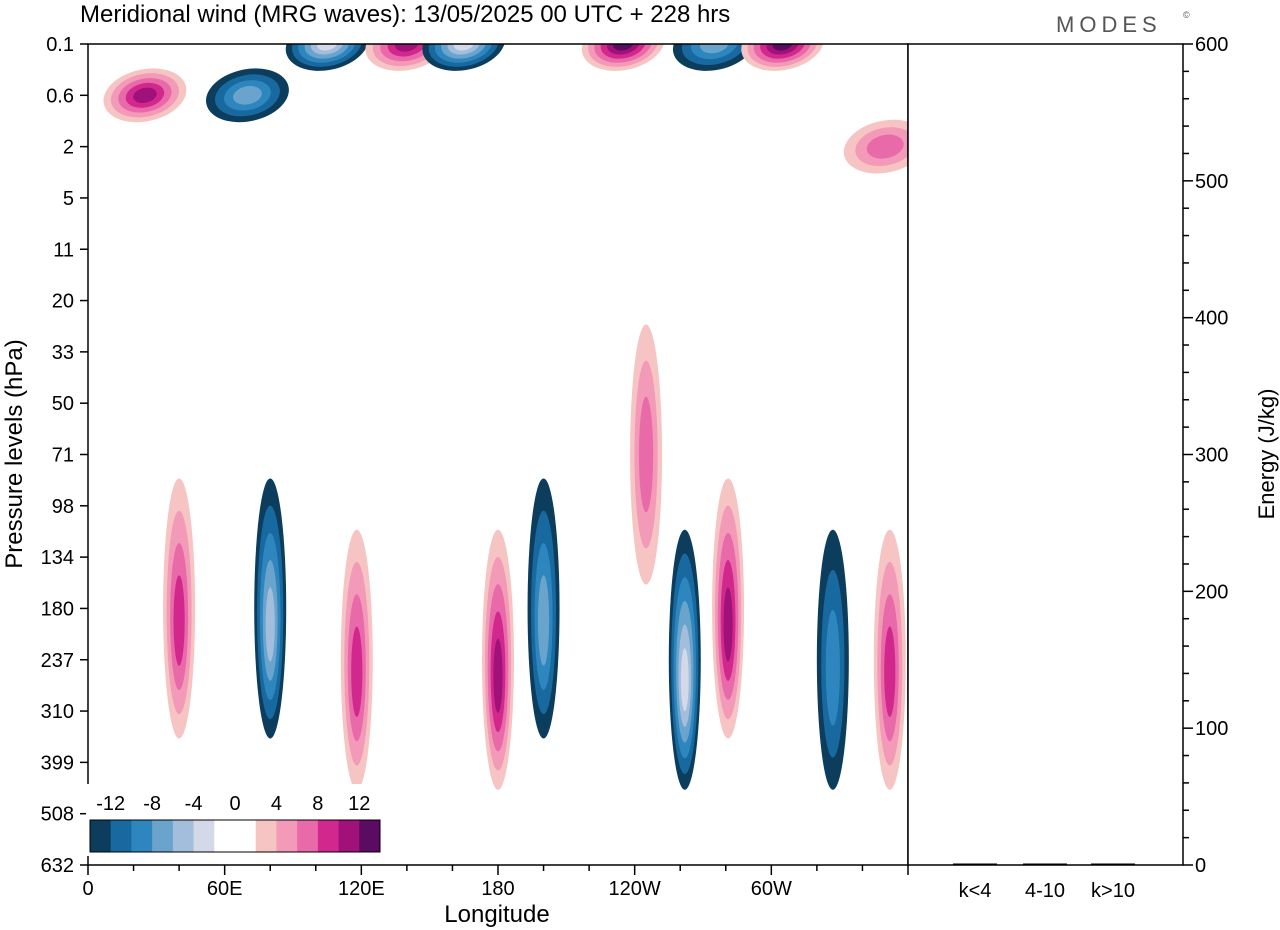 This screenshot has width=1280, height=930. Describe the element at coordinates (68, 148) in the screenshot. I see `y-tick-label: 2` at that location.